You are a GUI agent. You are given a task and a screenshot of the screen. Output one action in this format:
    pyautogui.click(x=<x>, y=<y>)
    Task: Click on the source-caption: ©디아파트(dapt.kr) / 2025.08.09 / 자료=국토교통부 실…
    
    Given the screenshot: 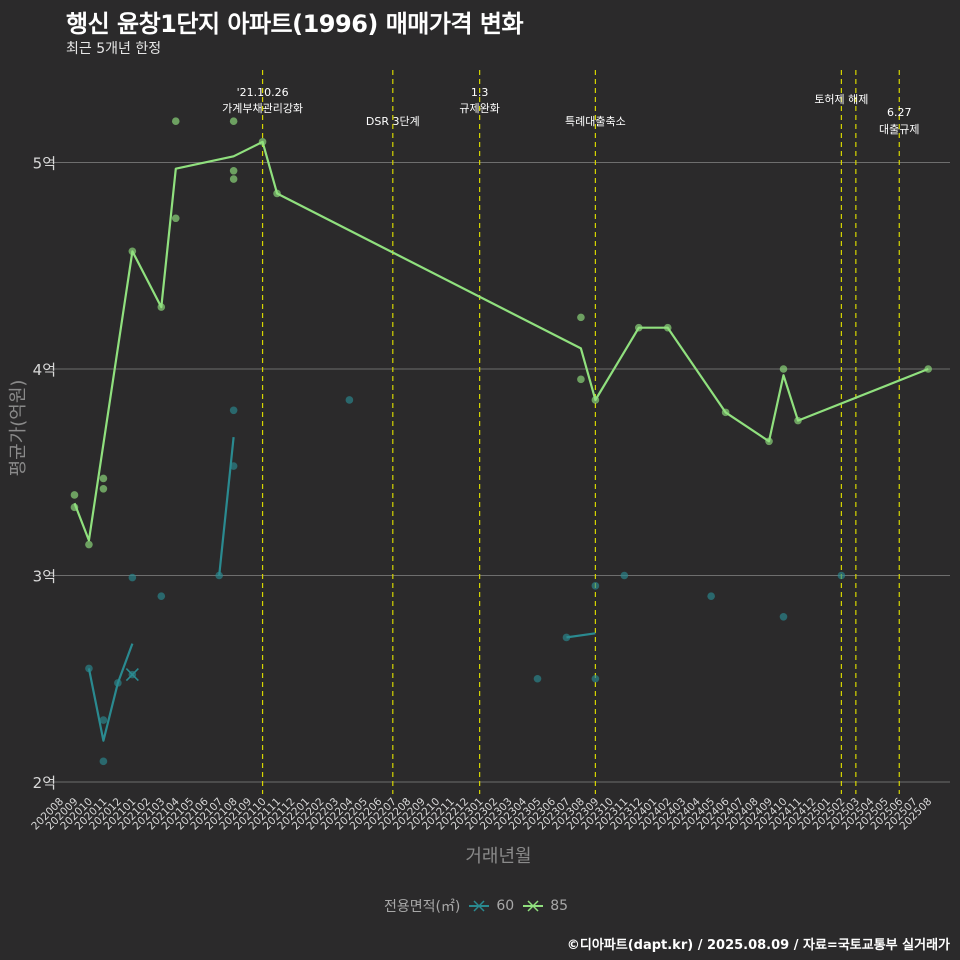 What is the action you would take?
    pyautogui.click(x=758, y=945)
    